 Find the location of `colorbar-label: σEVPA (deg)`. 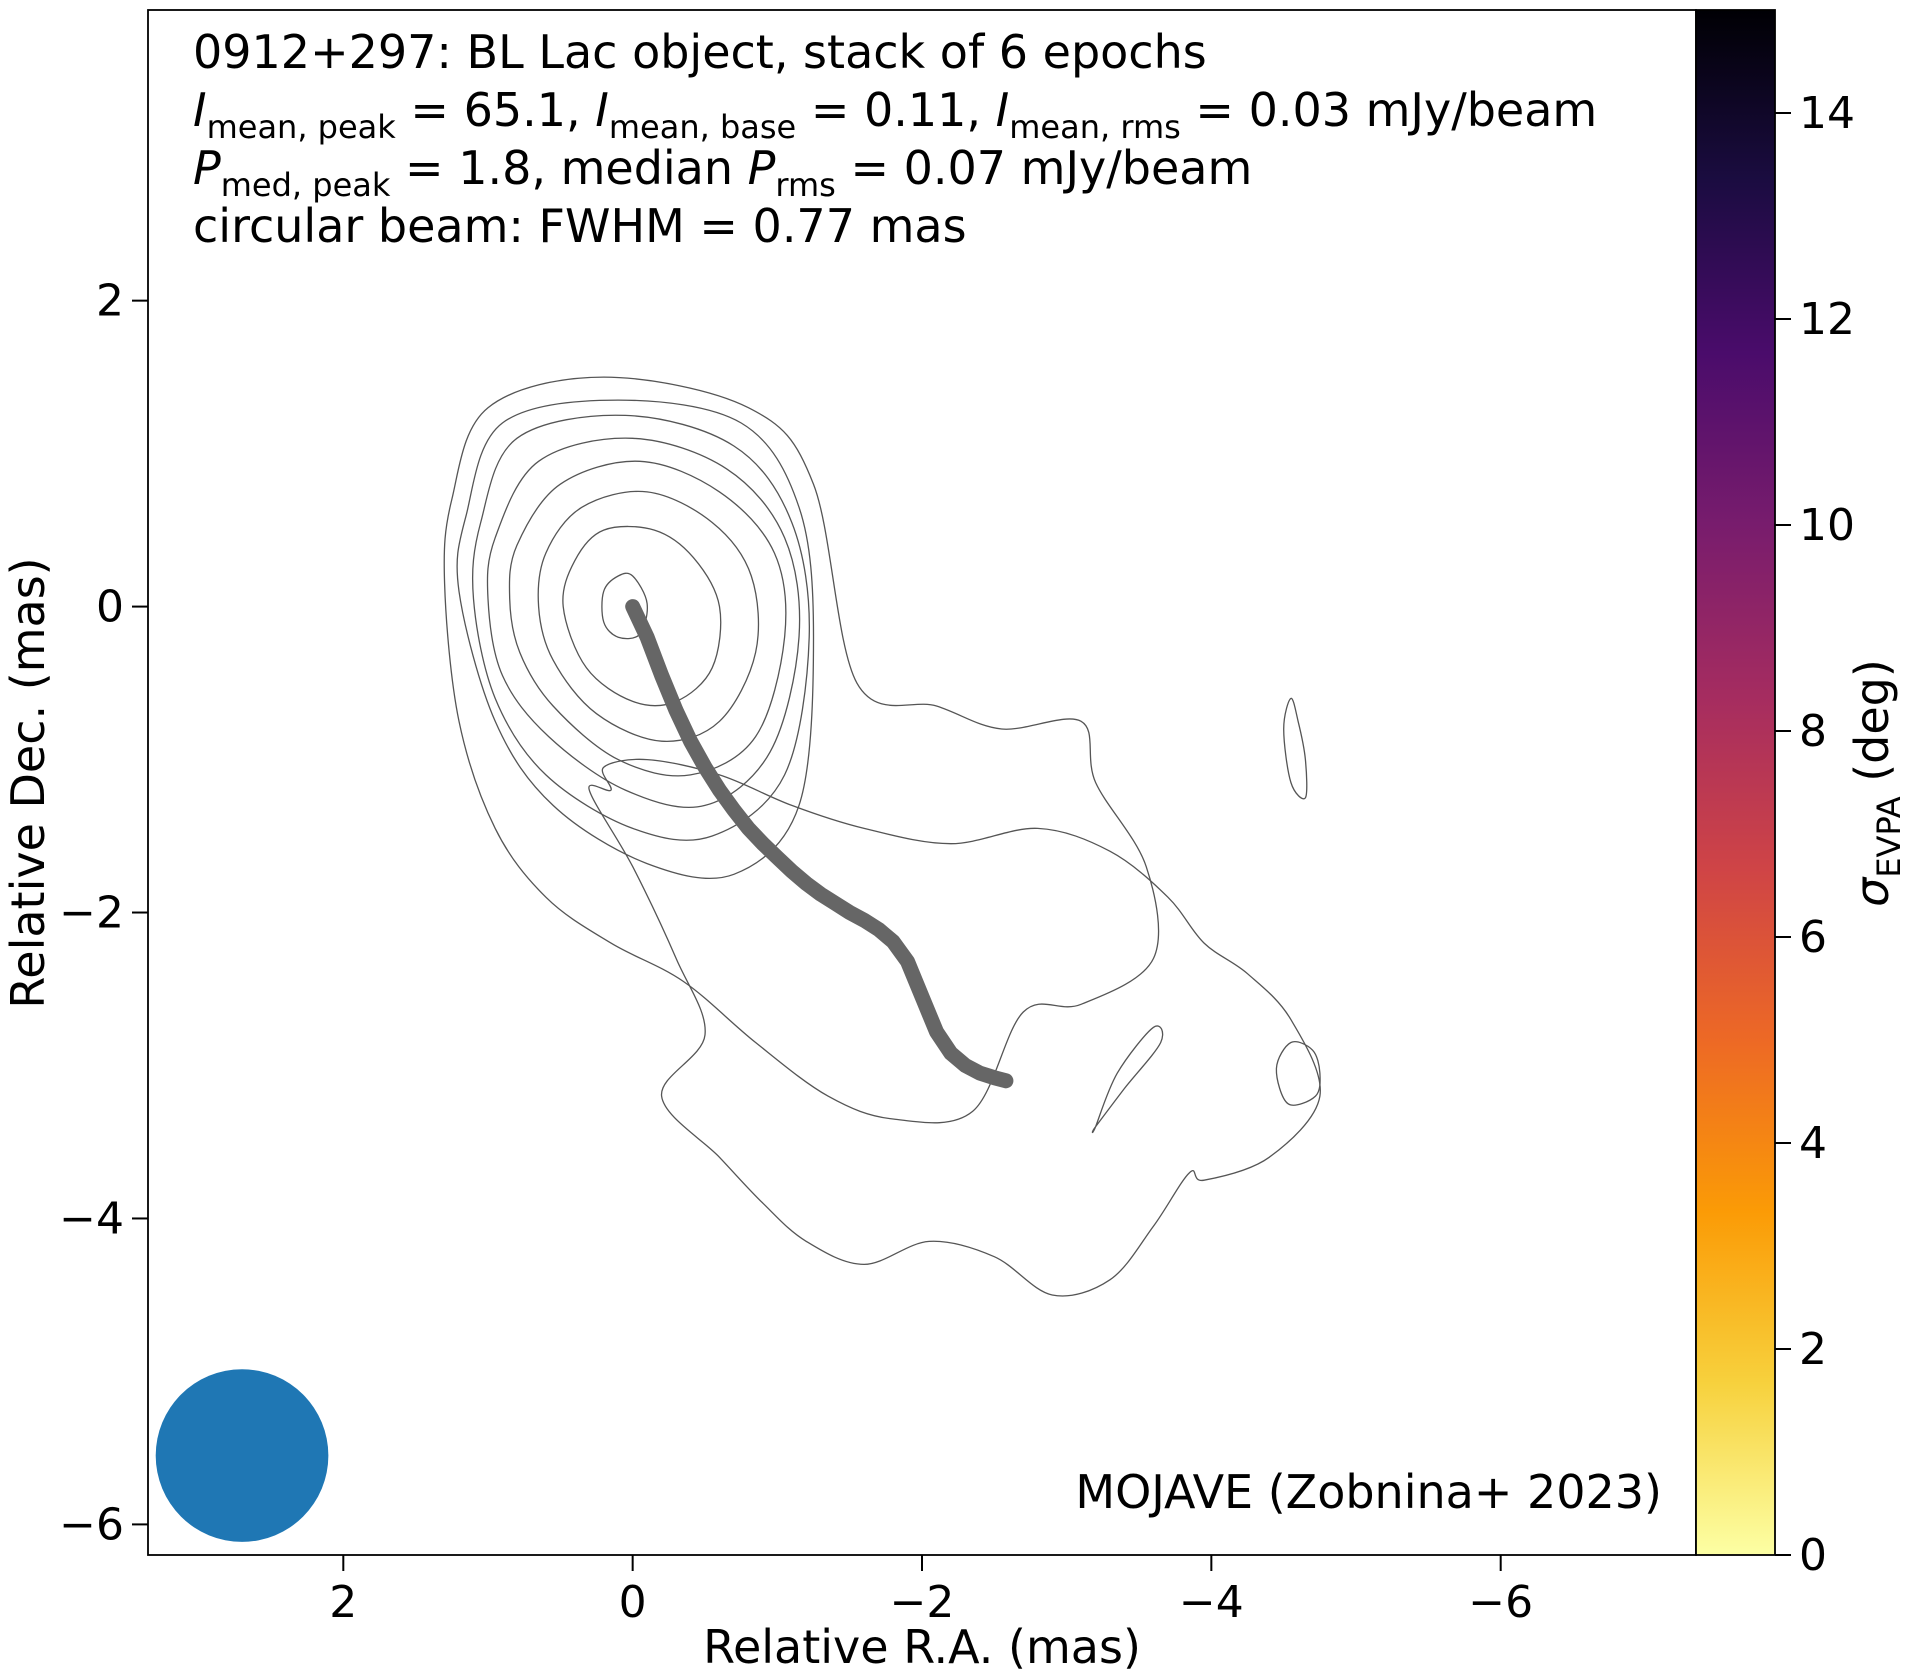

colorbar-label: σEVPA (deg) is located at coordinates (1875, 783).